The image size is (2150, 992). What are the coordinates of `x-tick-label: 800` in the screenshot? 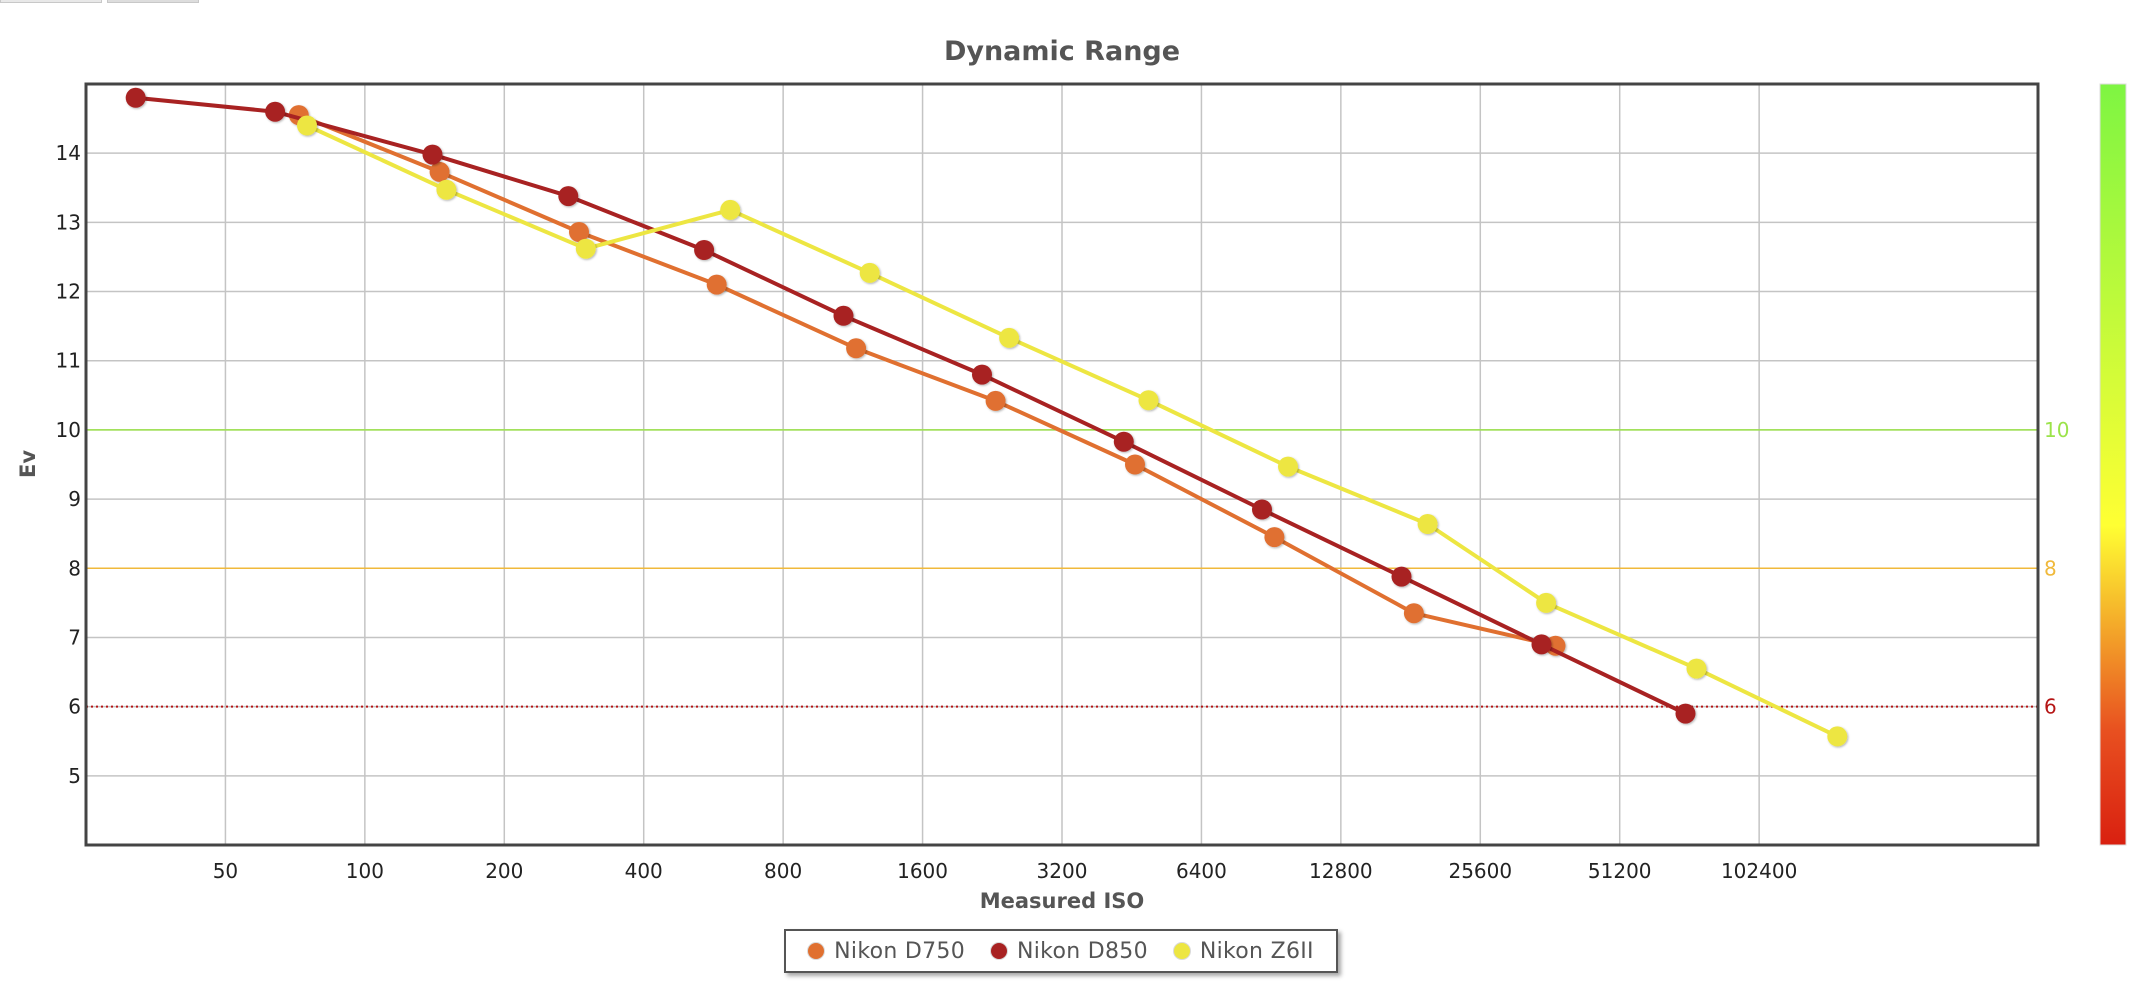 It's located at (783, 871).